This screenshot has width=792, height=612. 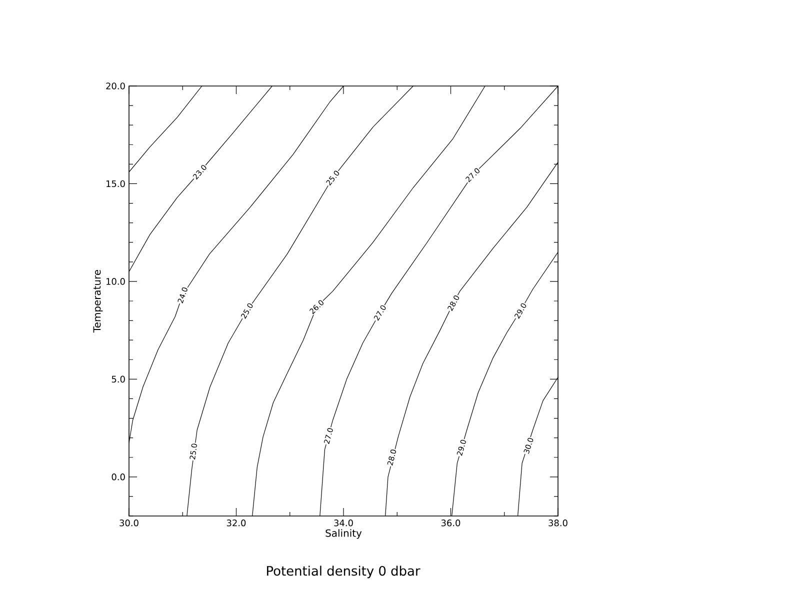 I want to click on x-tick-label: 36.0, so click(x=450, y=523).